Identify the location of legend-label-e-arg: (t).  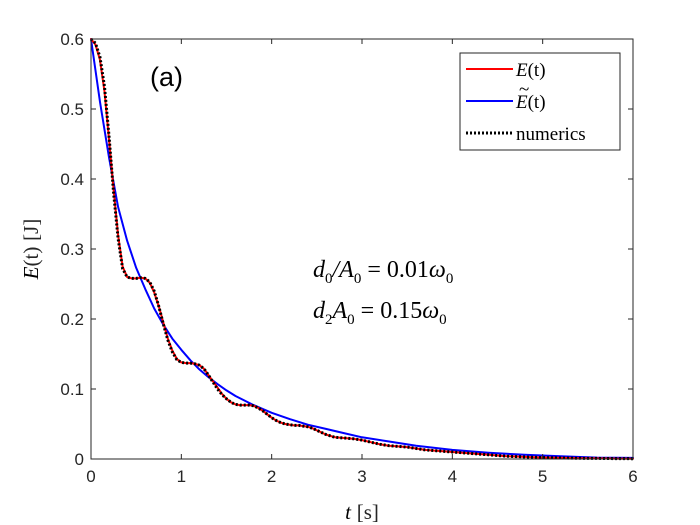
(537, 70).